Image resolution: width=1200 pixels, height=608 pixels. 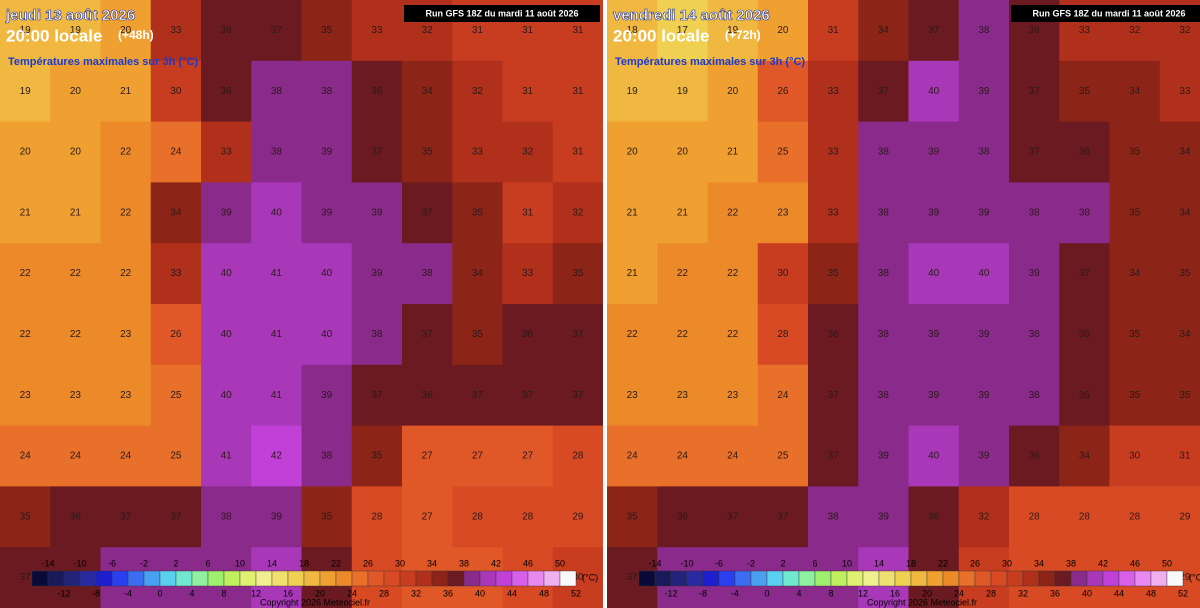 I want to click on temp-value: 25, so click(x=176, y=395).